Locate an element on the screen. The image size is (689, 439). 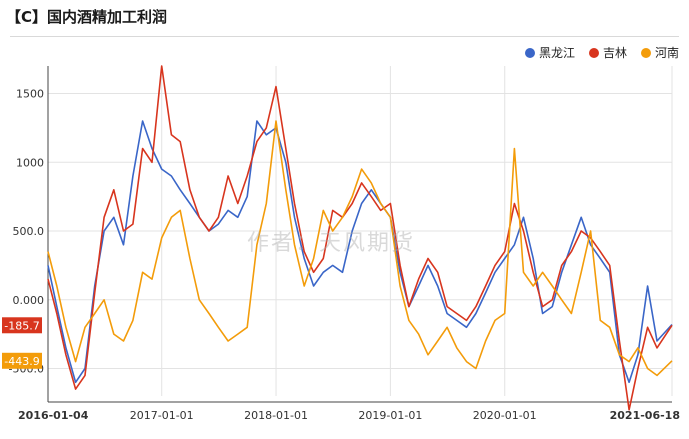
x-tick-label: 2018-01-01 is located at coordinates (276, 415).